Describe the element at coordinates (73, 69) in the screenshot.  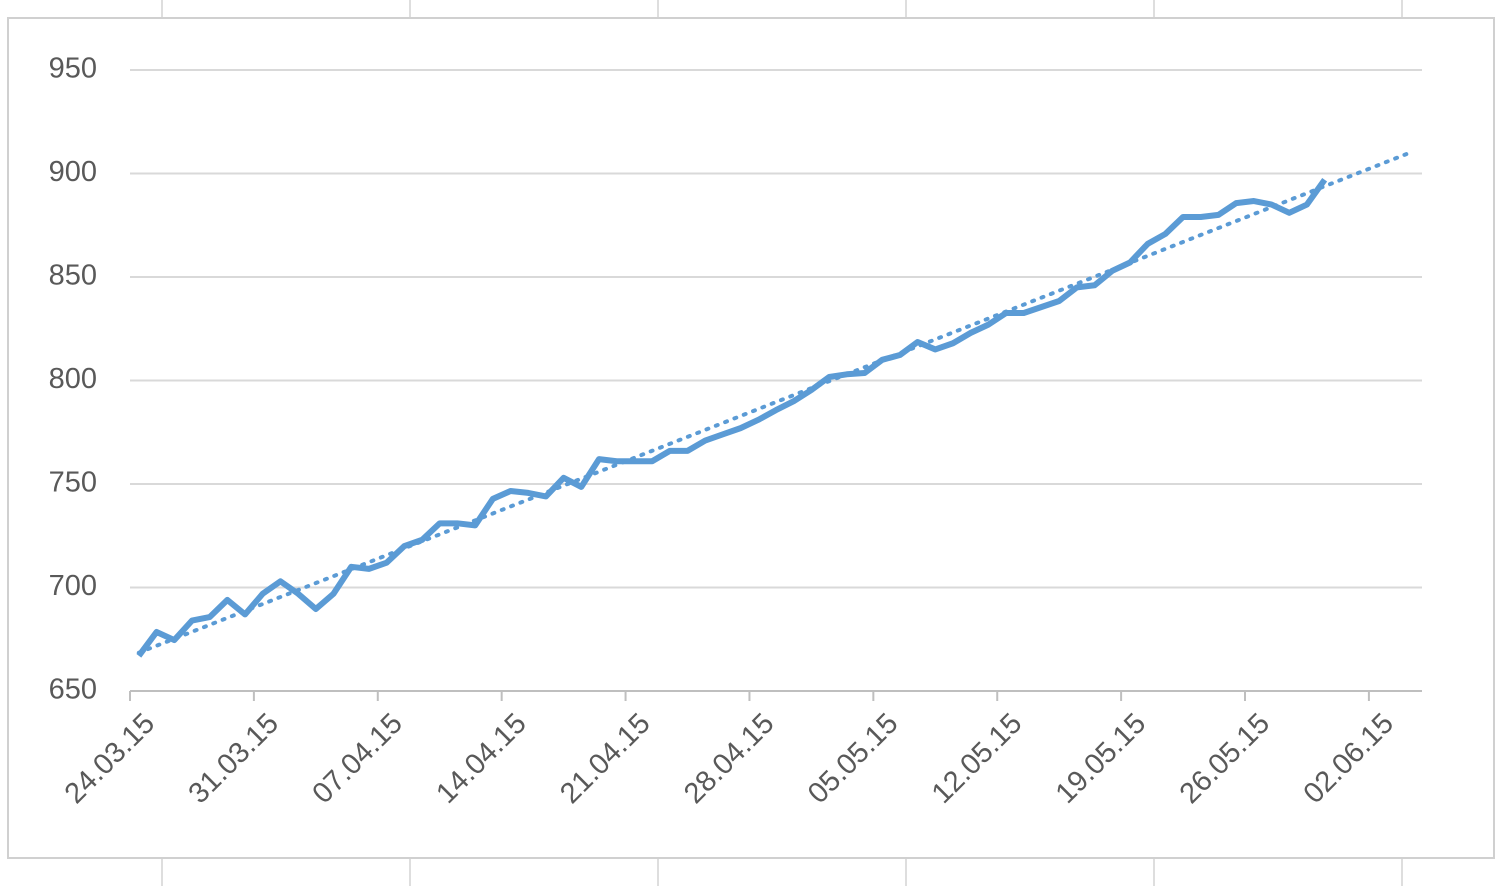
I see `y-tick-label: 950` at that location.